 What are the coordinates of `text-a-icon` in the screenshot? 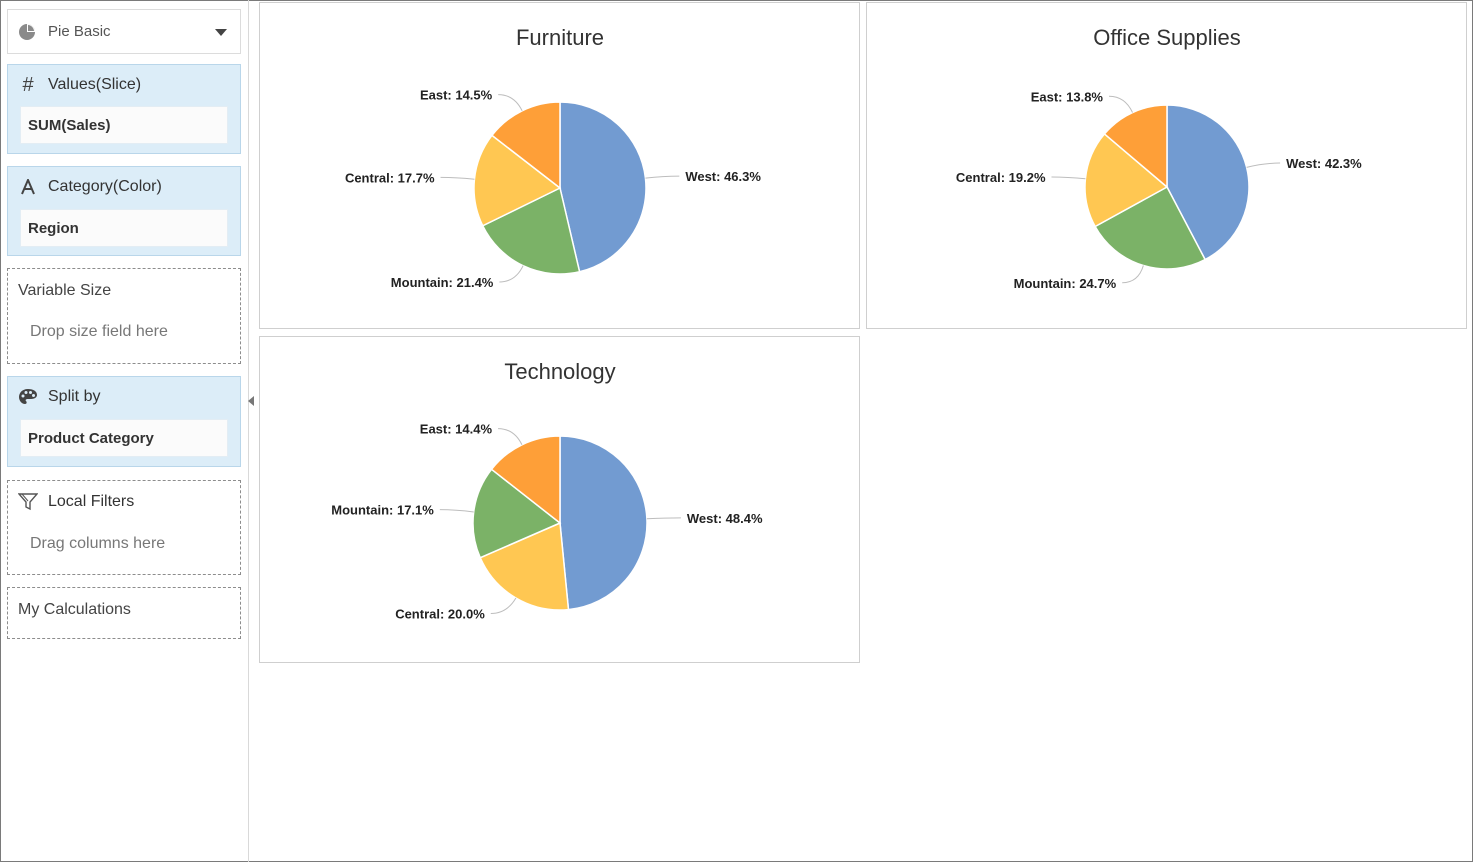 It's located at (28, 187).